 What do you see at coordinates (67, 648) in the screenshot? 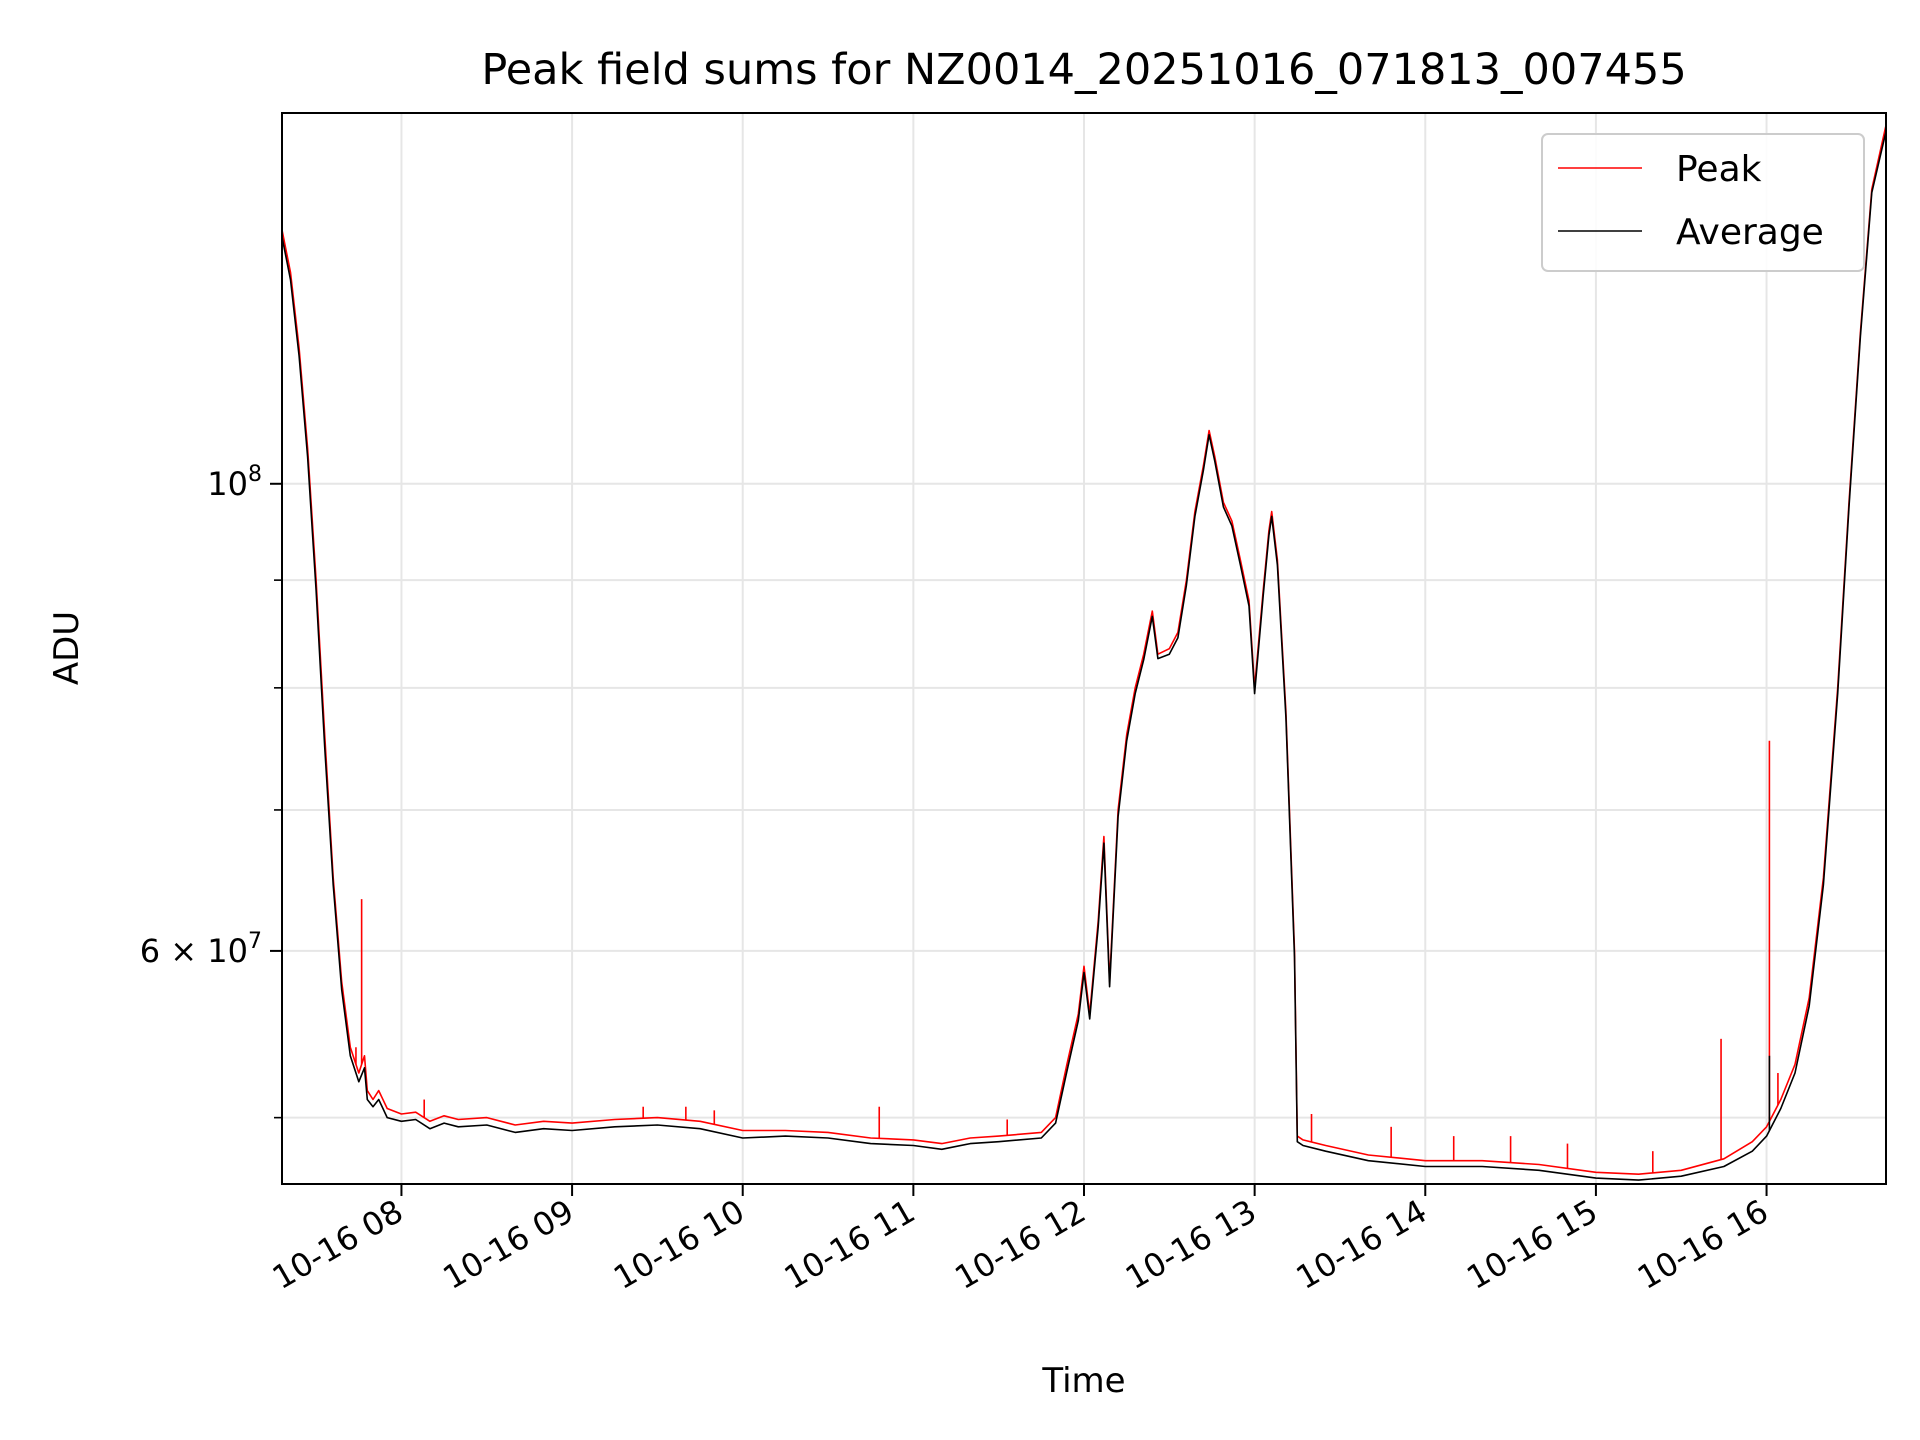
I see `y-axis-label: ADU` at bounding box center [67, 648].